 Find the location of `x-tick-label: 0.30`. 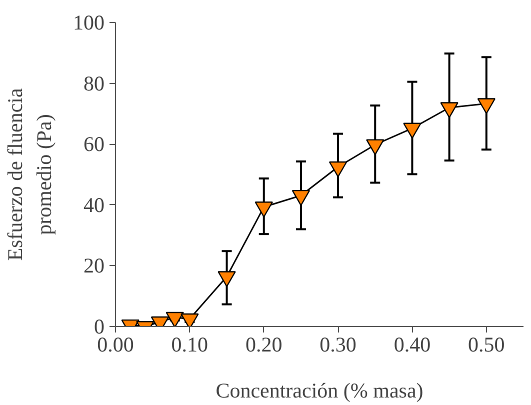

x-tick-label: 0.30 is located at coordinates (338, 344).